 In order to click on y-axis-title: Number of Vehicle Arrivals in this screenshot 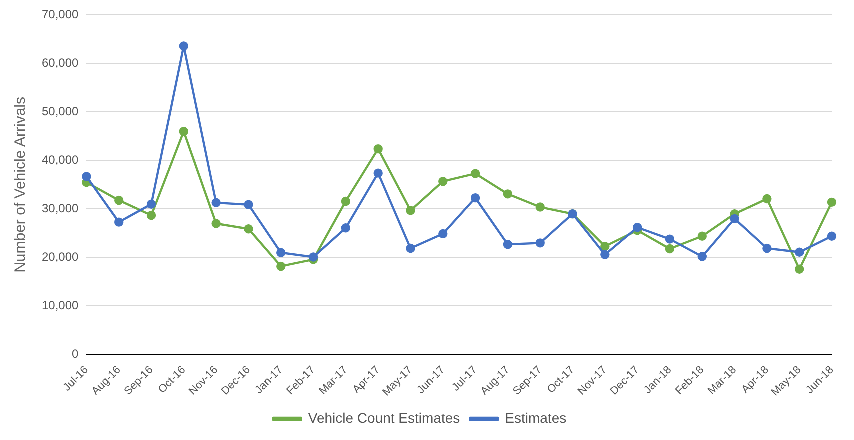, I will do `click(21, 185)`.